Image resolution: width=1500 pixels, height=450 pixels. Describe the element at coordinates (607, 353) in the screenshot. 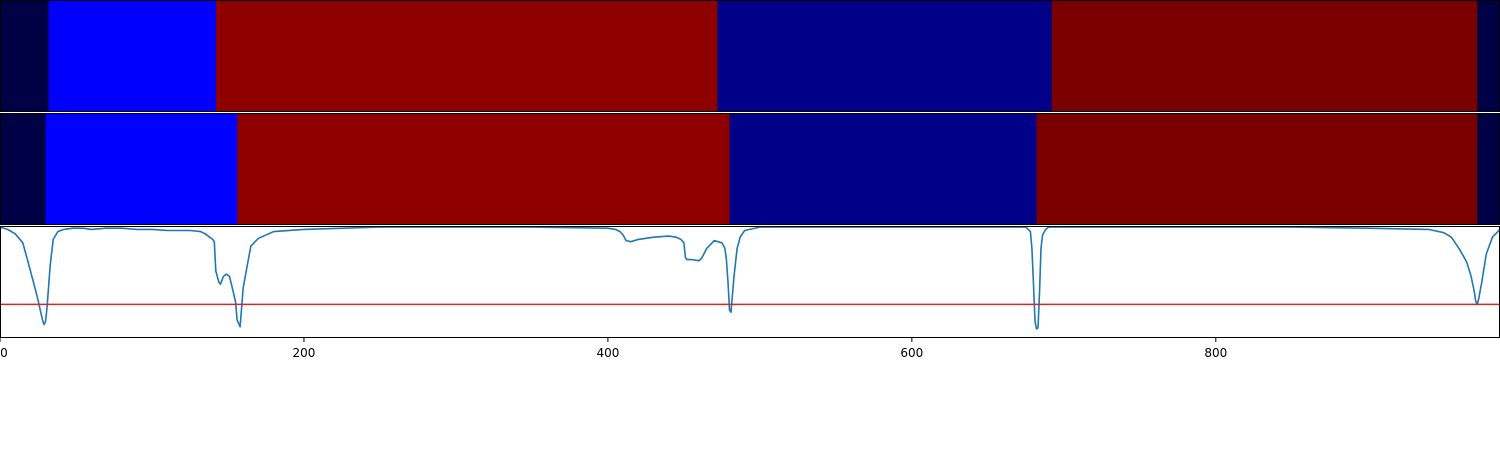

I see `x-tick-label-400: 400` at that location.